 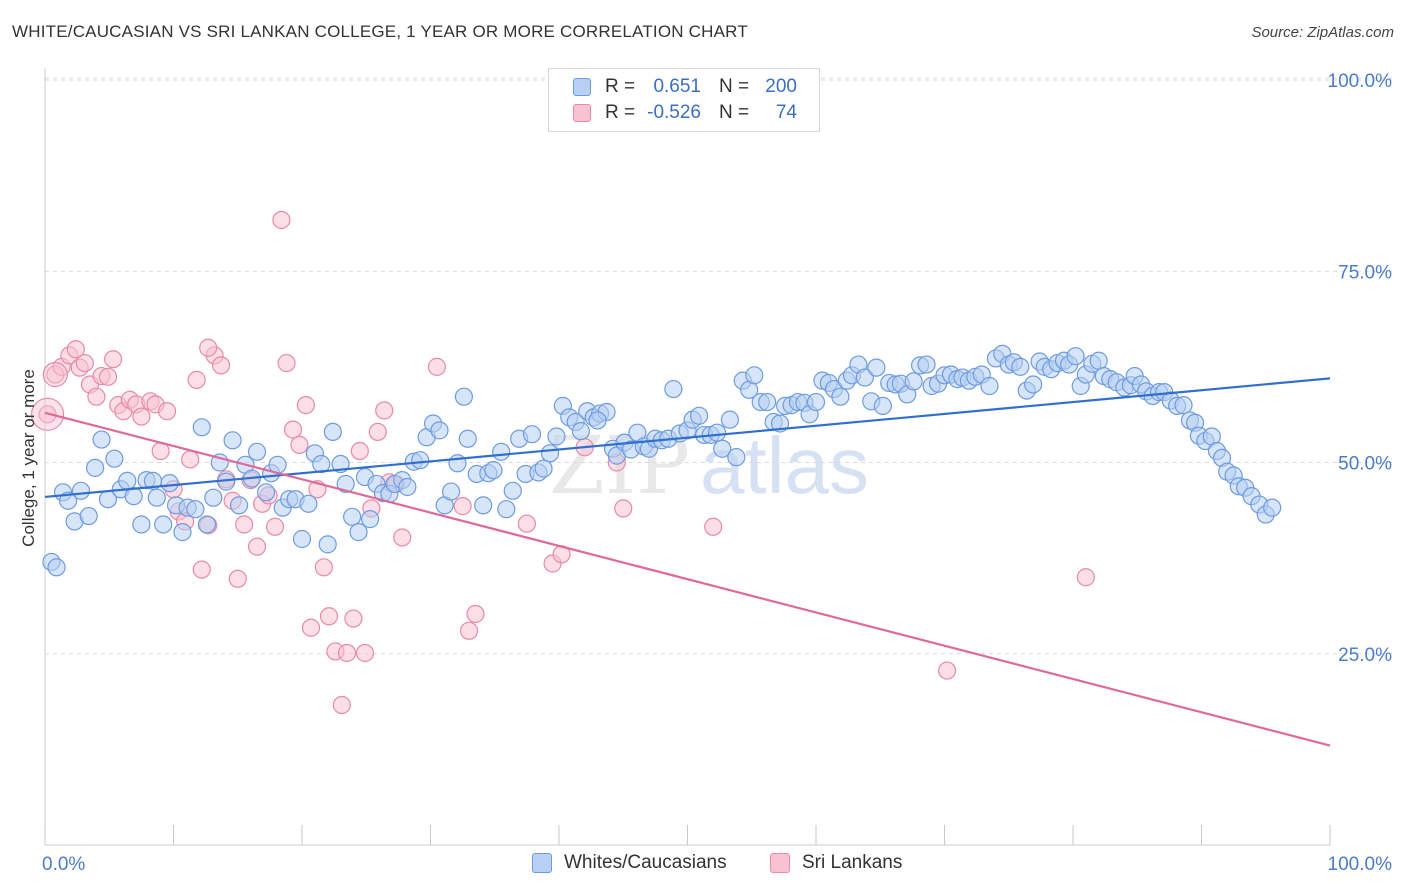 I want to click on y-tick-label: 50.0%, so click(x=1365, y=464).